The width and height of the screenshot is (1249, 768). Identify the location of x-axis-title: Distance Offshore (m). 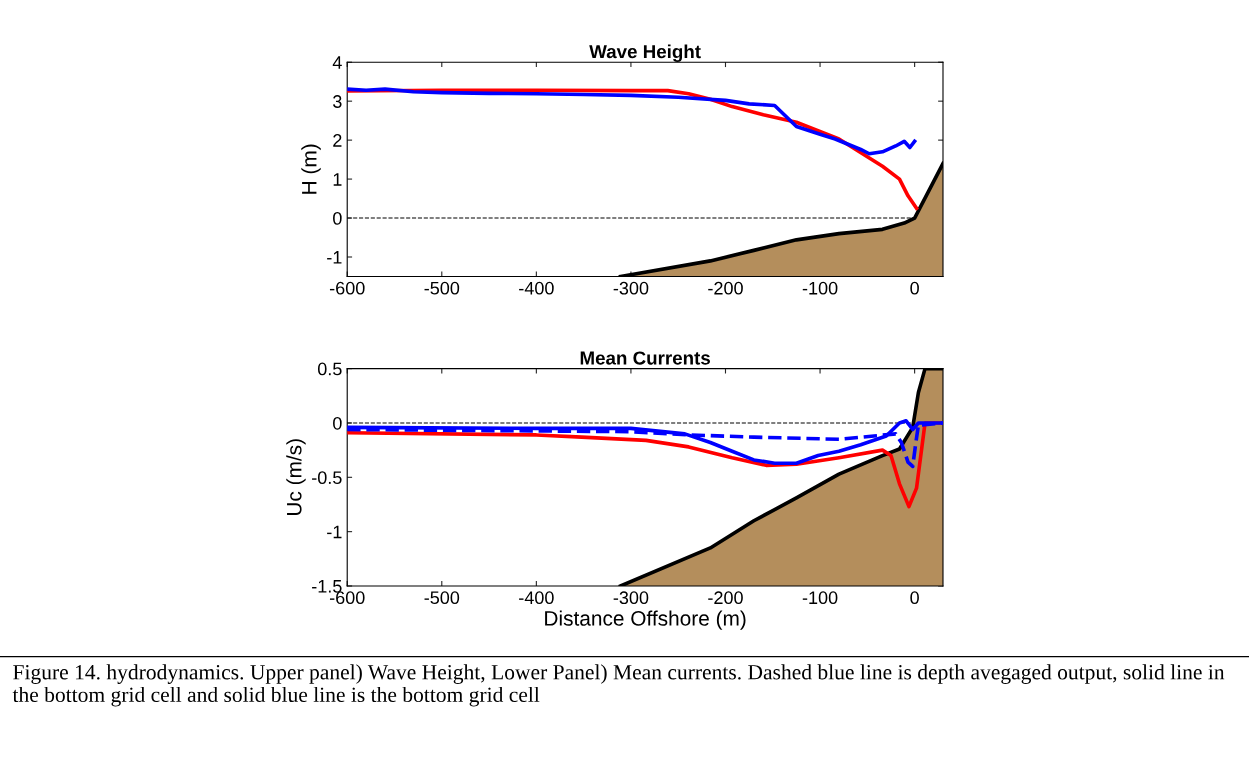
(645, 620).